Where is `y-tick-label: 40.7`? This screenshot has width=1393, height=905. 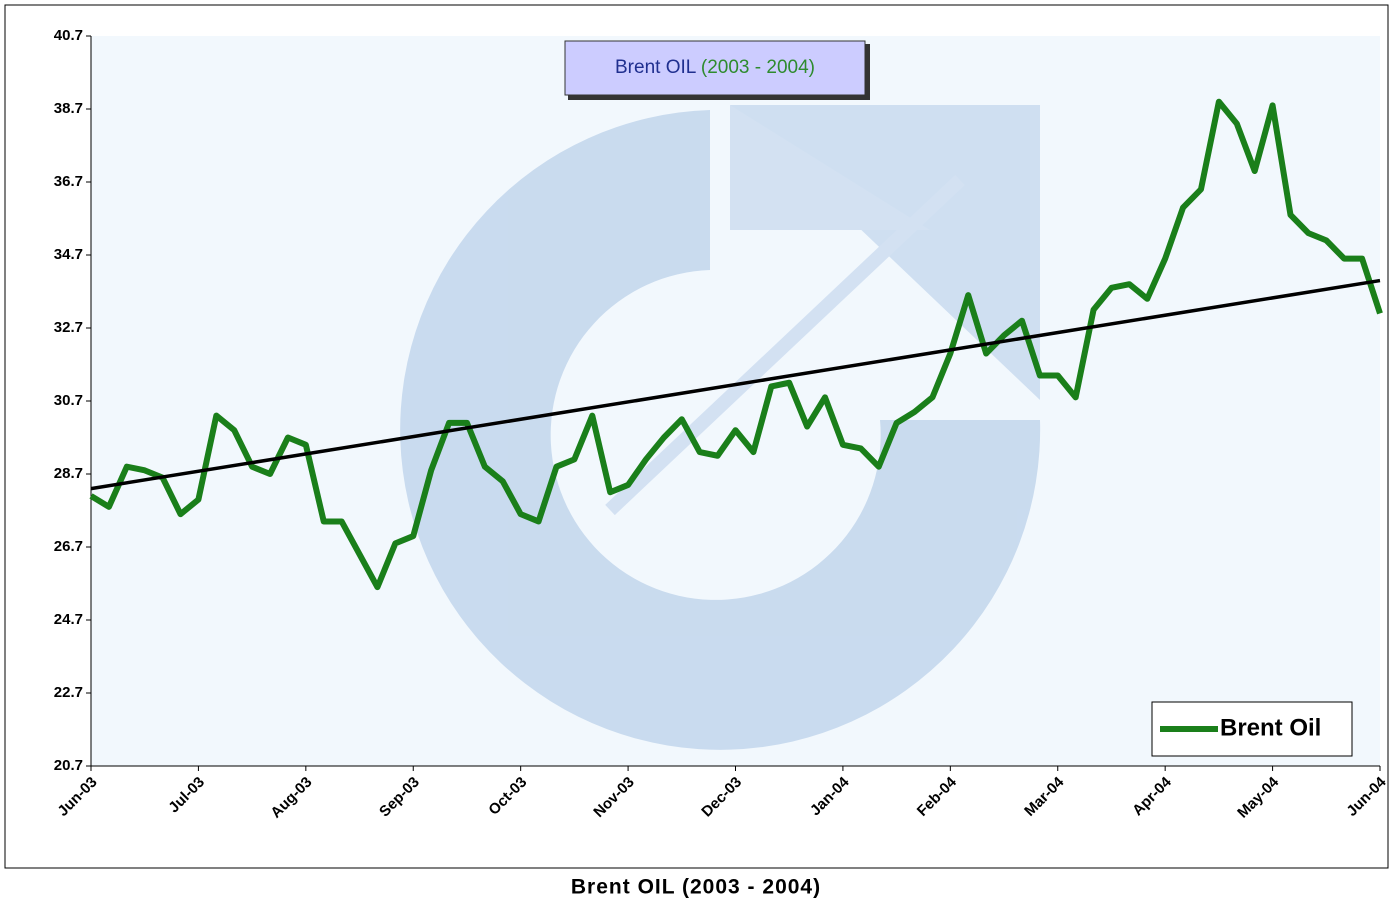
y-tick-label: 40.7 is located at coordinates (68, 35).